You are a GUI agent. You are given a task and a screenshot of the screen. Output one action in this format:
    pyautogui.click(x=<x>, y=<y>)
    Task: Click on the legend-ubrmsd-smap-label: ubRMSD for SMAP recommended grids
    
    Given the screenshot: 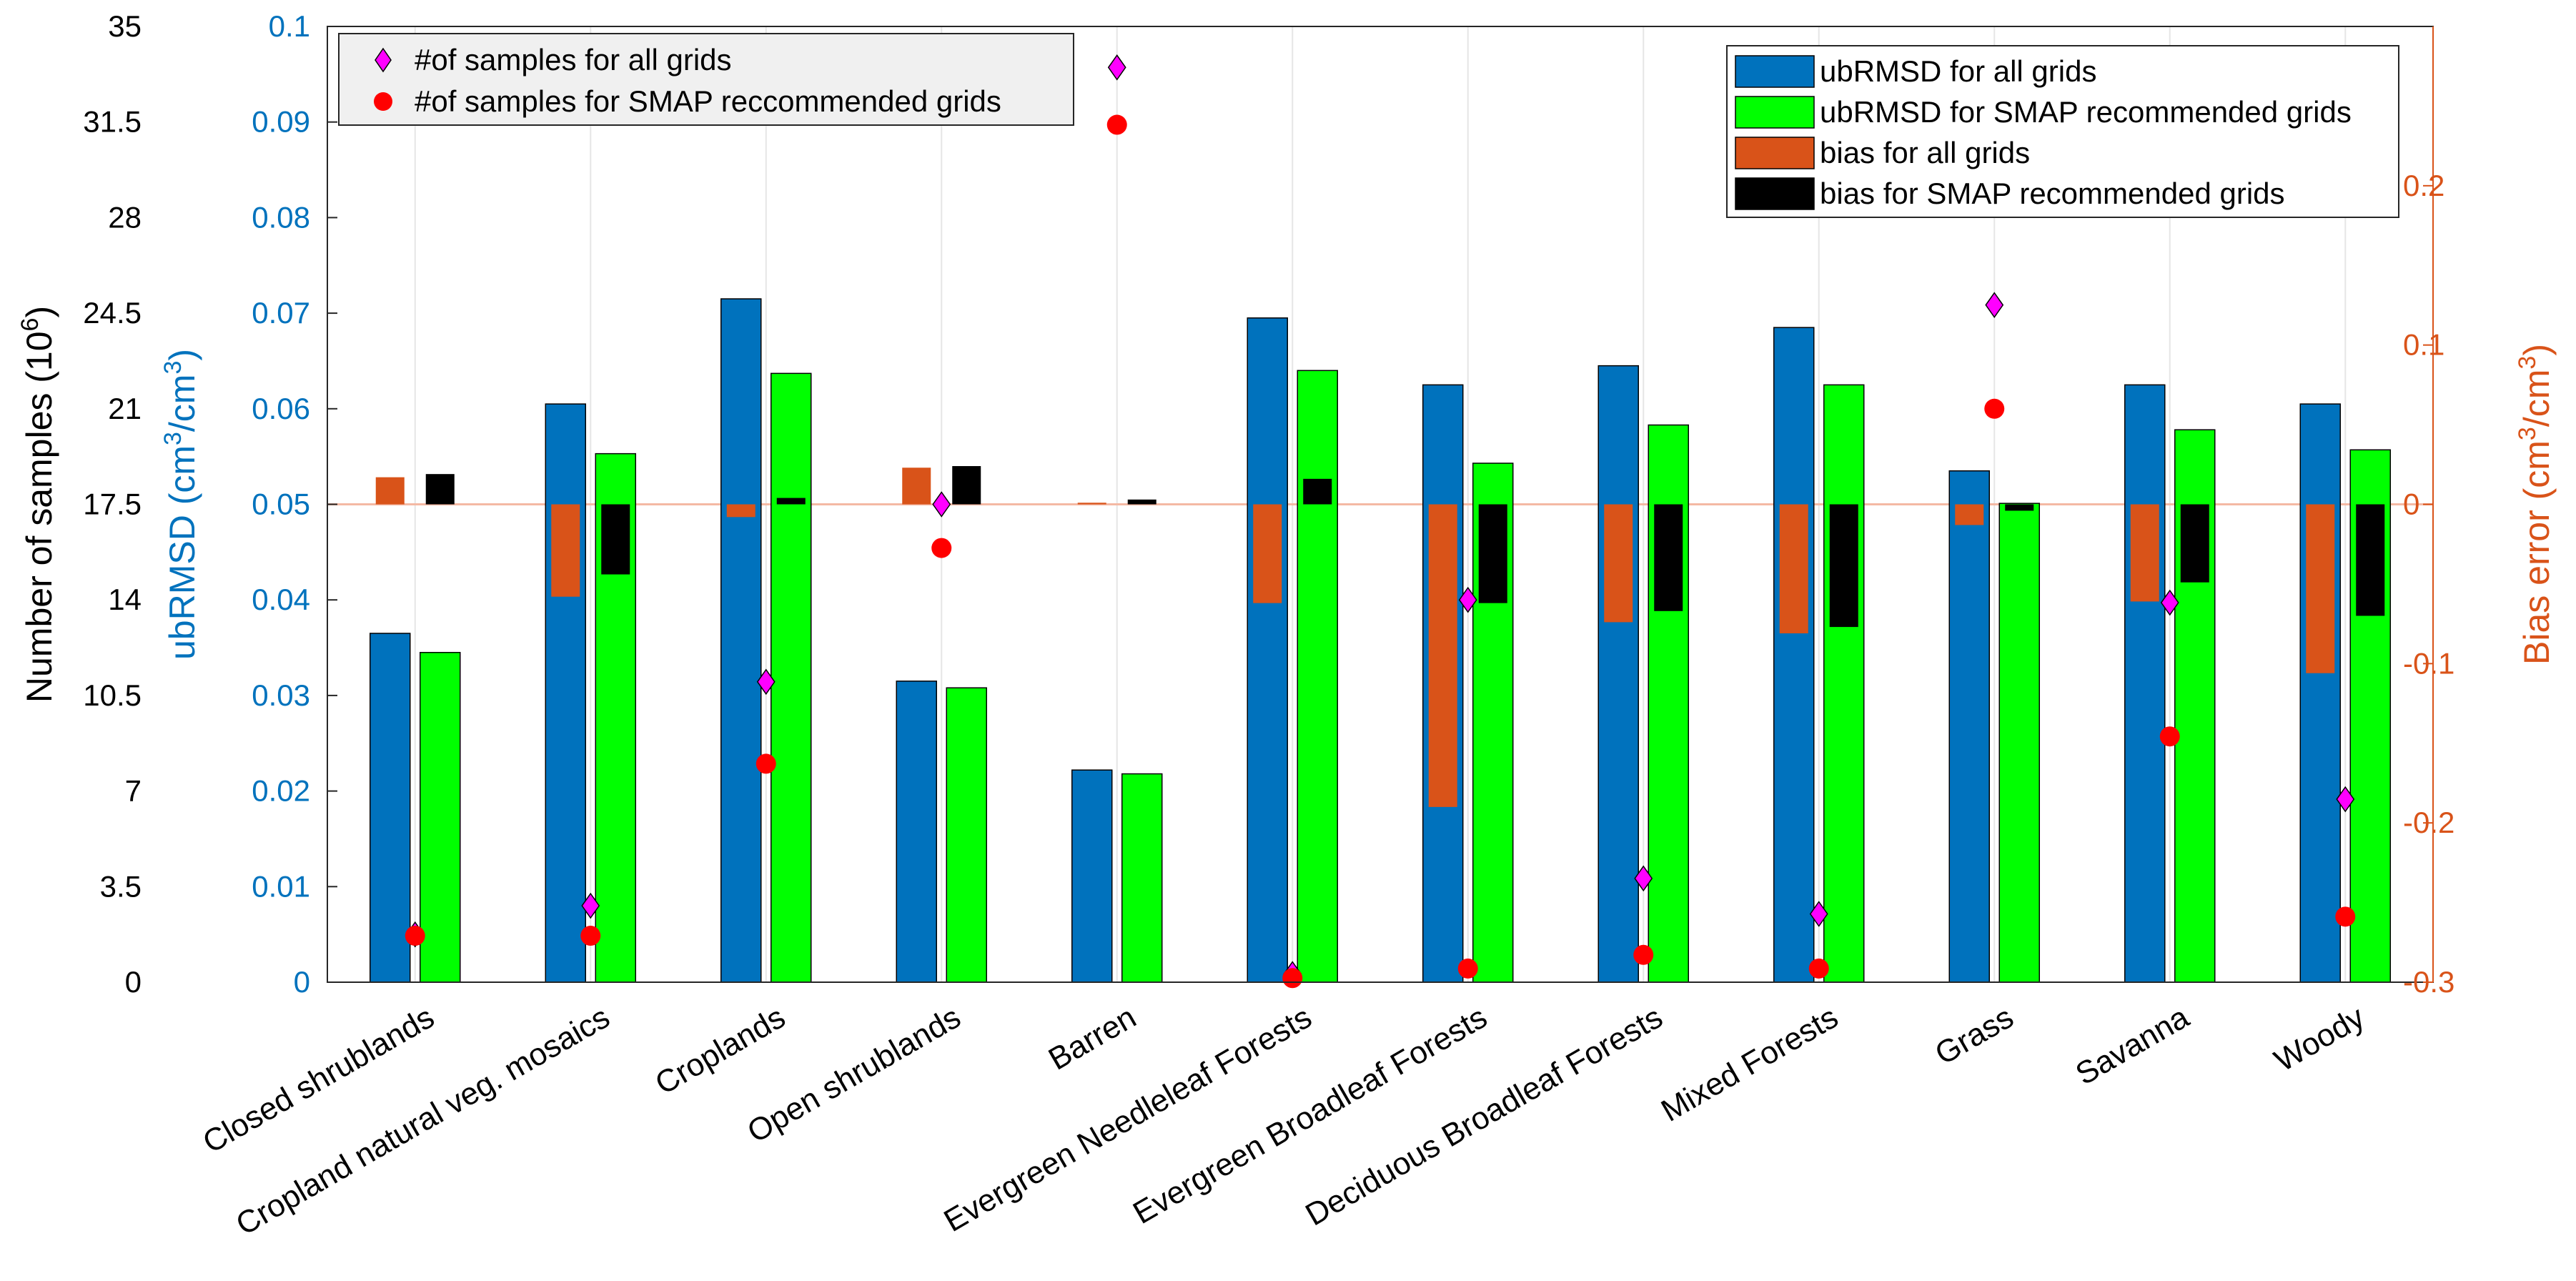 What is the action you would take?
    pyautogui.click(x=2086, y=112)
    